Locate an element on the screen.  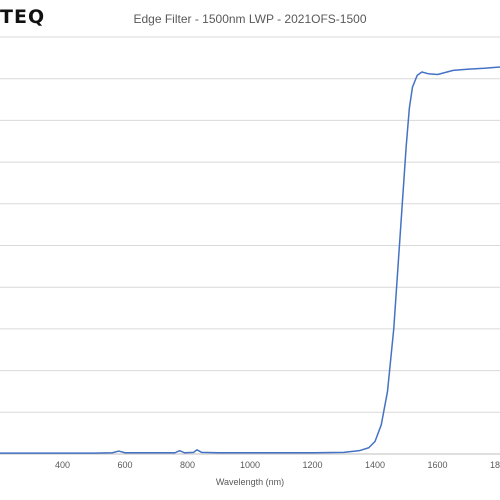
x-tick-label: 800 is located at coordinates (187, 465).